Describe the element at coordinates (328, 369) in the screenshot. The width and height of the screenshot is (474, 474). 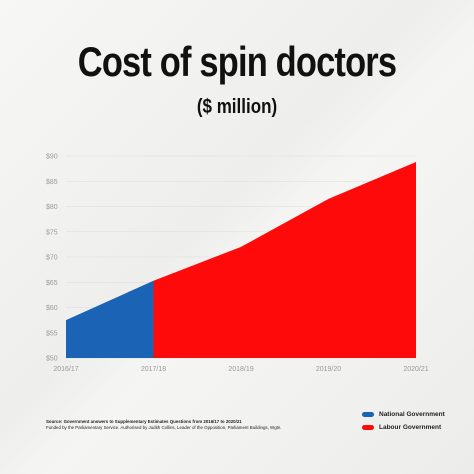
I see `x-tick-label: 2019/20` at that location.